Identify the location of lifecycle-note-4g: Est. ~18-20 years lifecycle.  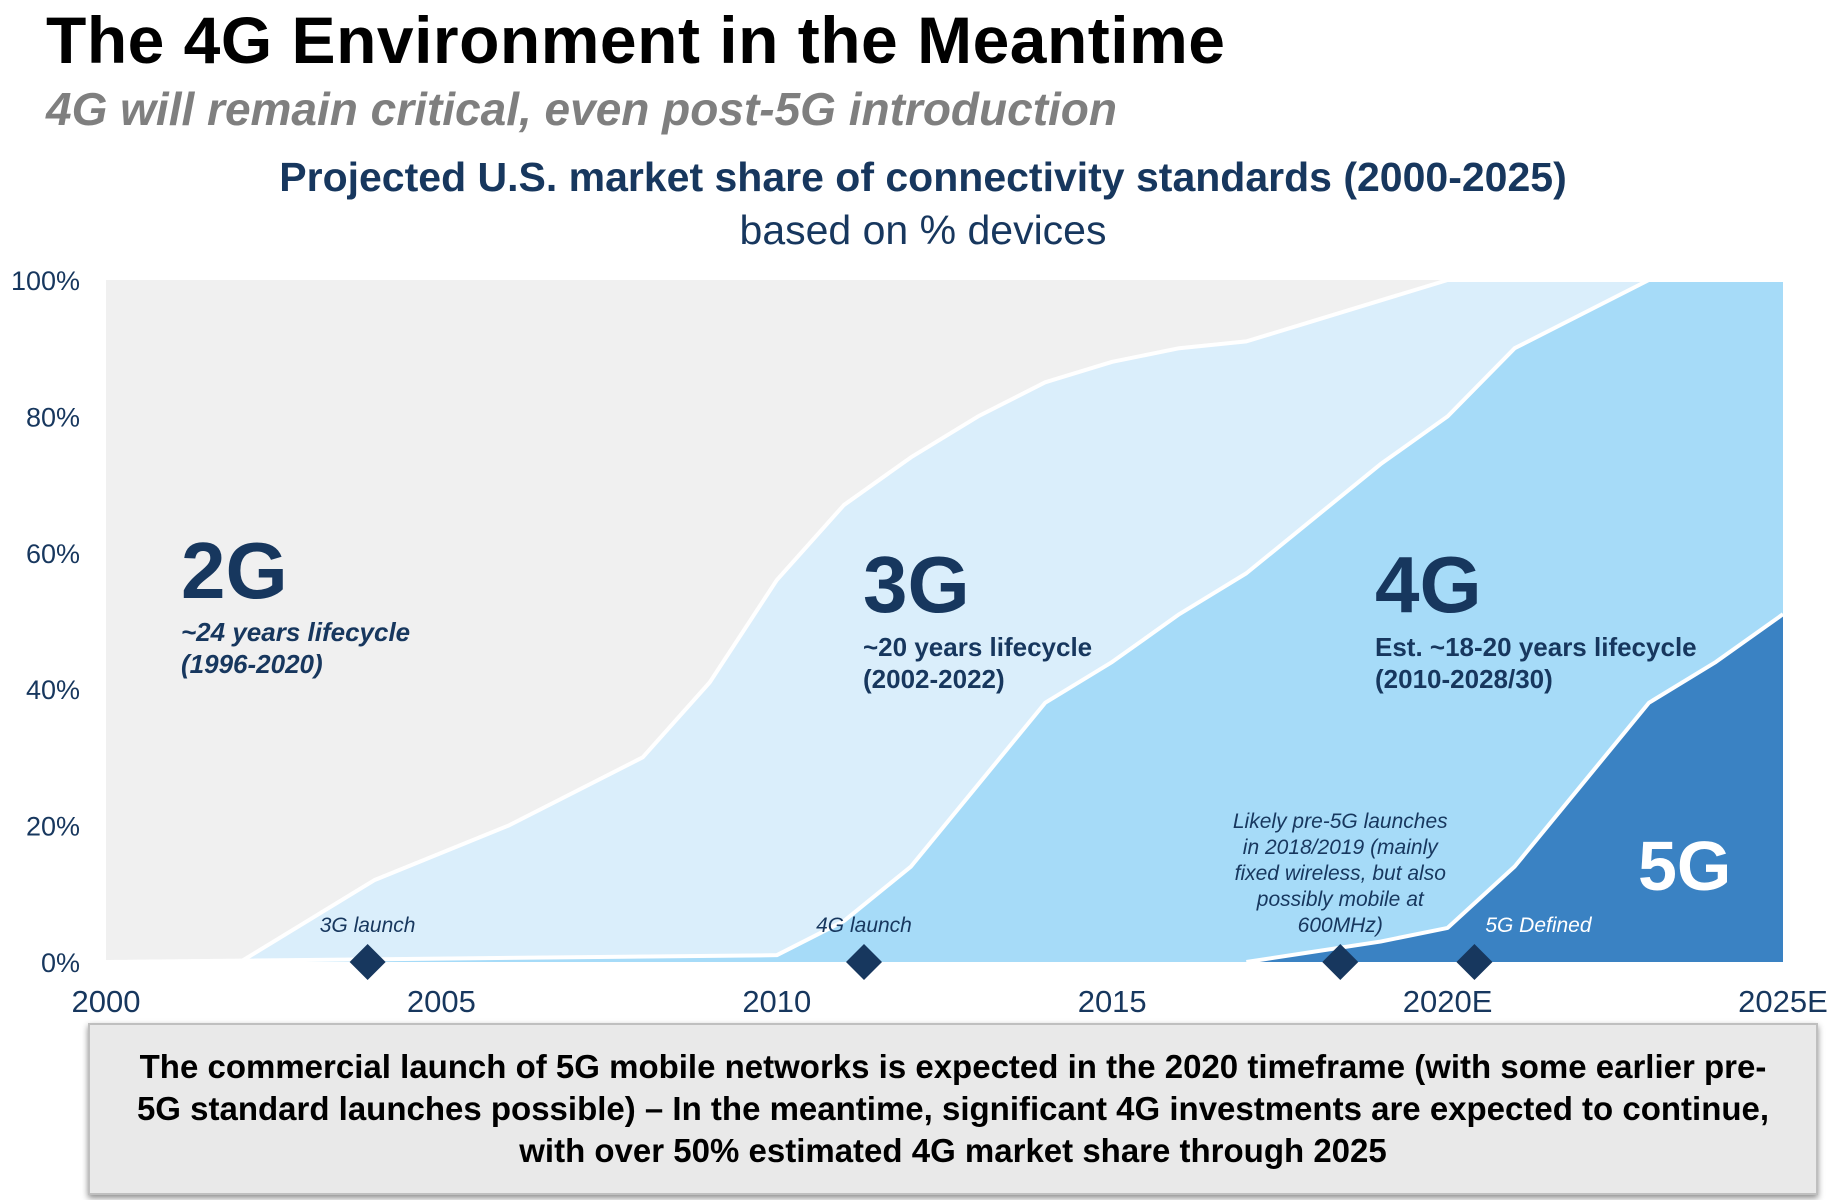
(1536, 647).